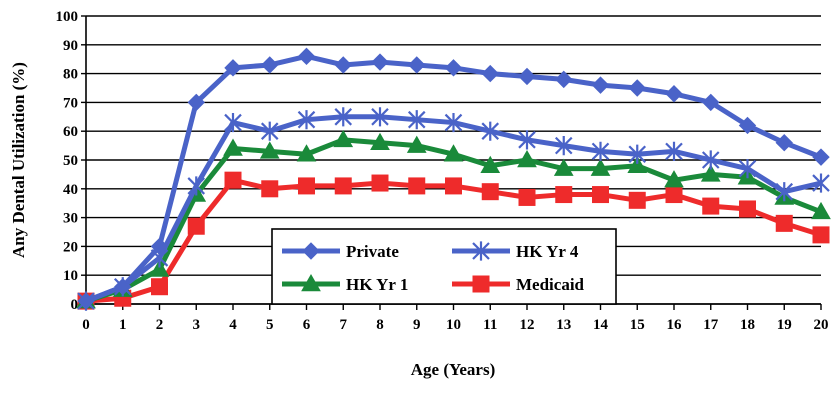 This screenshot has height=398, width=831. Describe the element at coordinates (550, 284) in the screenshot. I see `legend-label-medicaid: Medicaid` at that location.